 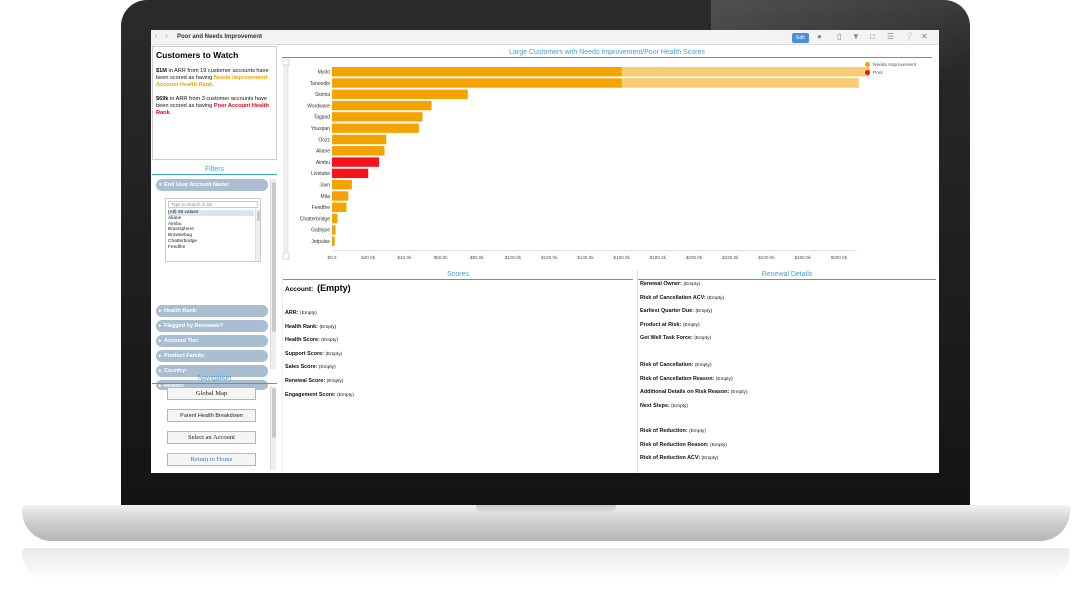 I want to click on filter-product-family: Product Family:, so click(x=212, y=356).